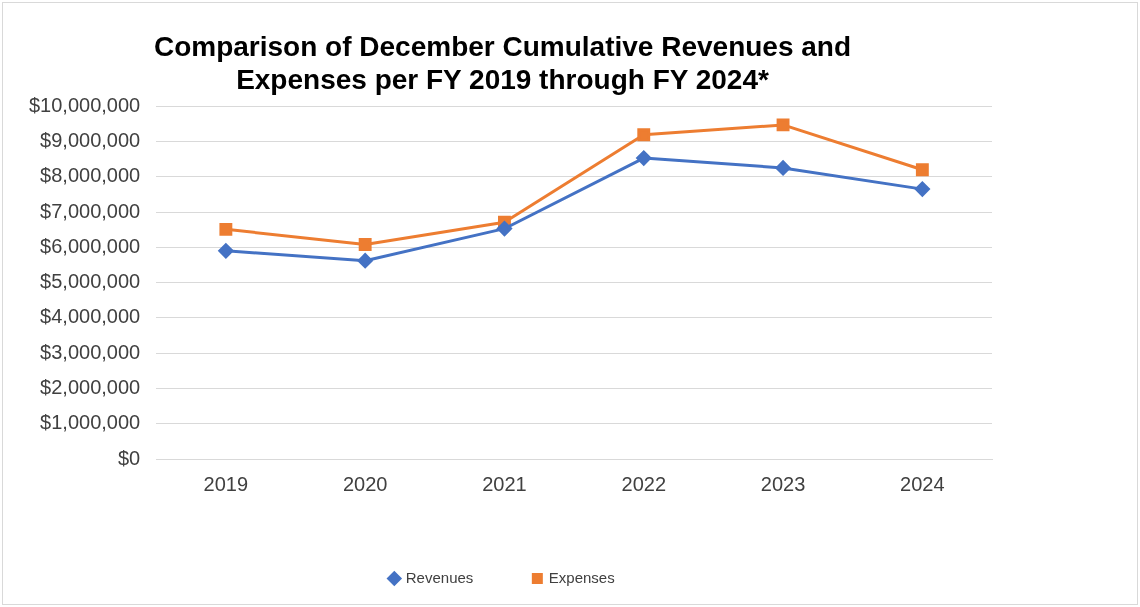  Describe the element at coordinates (783, 483) in the screenshot. I see `x-tick-label: 2023` at that location.